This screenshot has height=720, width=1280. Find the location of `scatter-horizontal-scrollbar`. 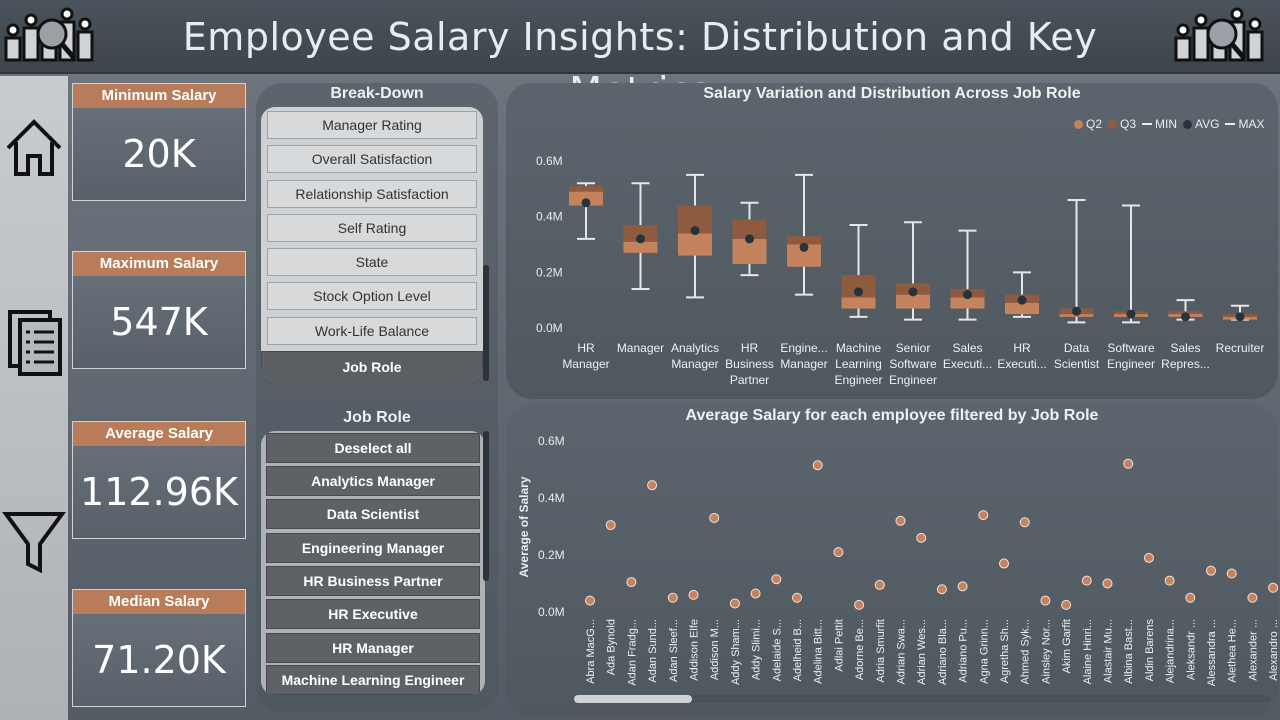

scatter-horizontal-scrollbar is located at coordinates (922, 699).